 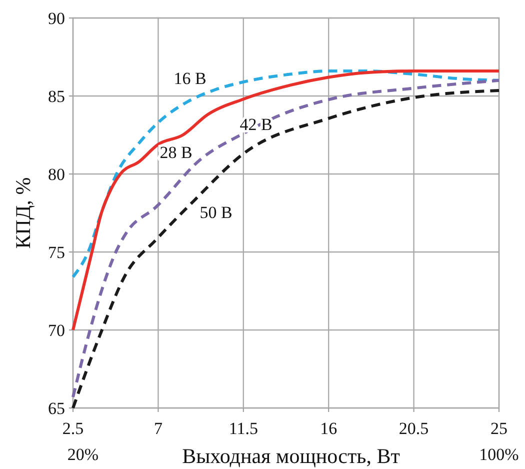 What do you see at coordinates (56, 96) in the screenshot?
I see `y-tick-label: 85` at bounding box center [56, 96].